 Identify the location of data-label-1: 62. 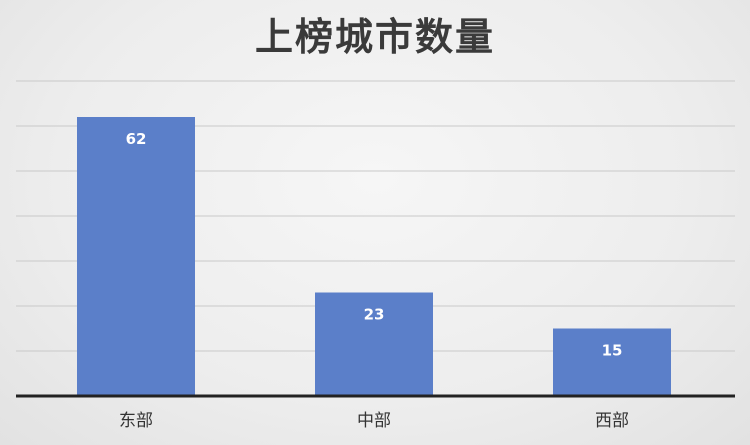
(136, 139).